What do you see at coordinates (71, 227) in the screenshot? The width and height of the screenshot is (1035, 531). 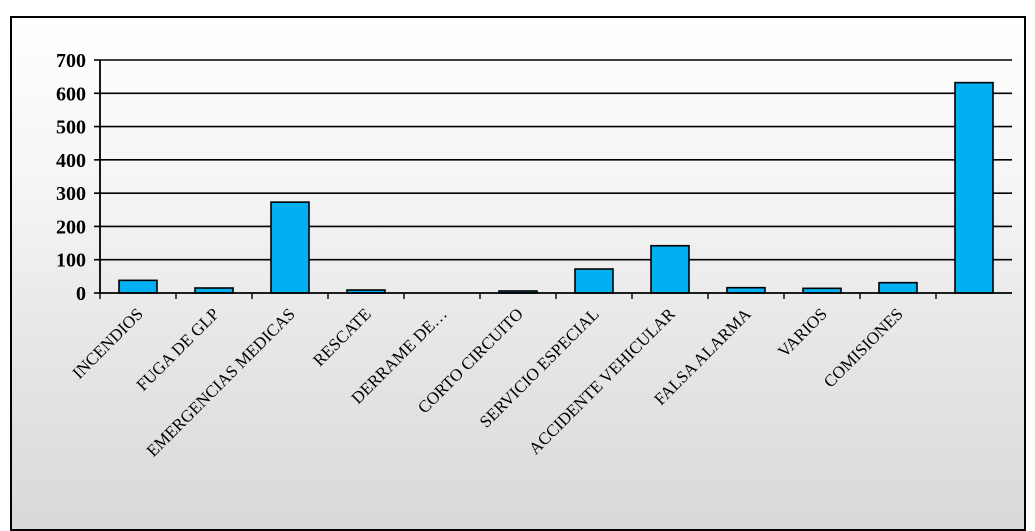 I see `y-tick-label: 200` at bounding box center [71, 227].